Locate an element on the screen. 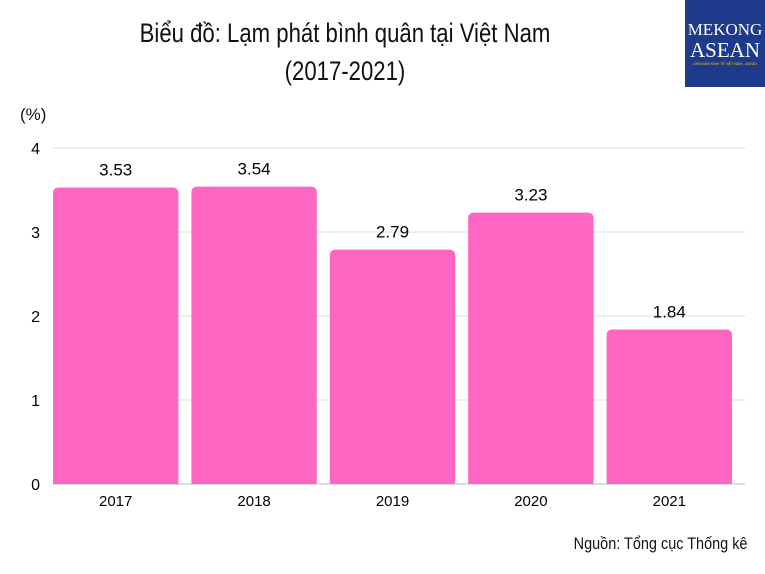 The image size is (765, 574). logo-line1: MEKONG is located at coordinates (725, 29).